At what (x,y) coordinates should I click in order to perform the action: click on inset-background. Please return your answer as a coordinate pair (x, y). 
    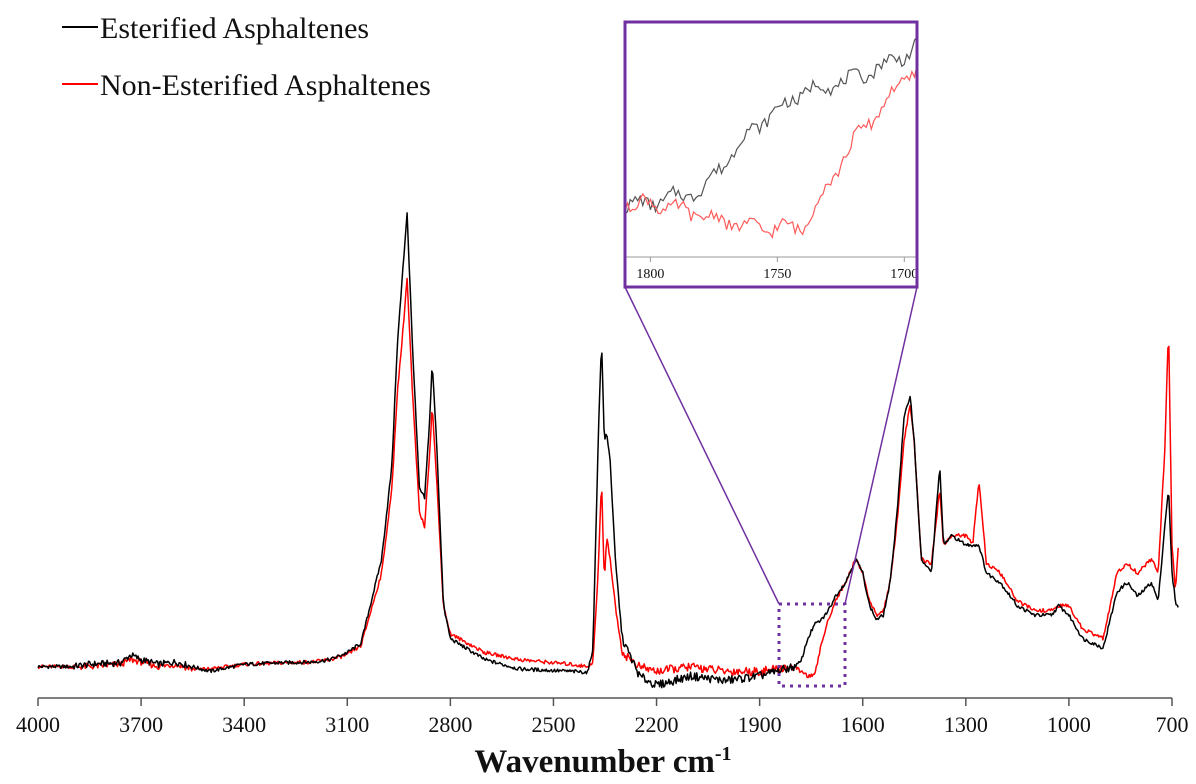
    Looking at the image, I should click on (771, 154).